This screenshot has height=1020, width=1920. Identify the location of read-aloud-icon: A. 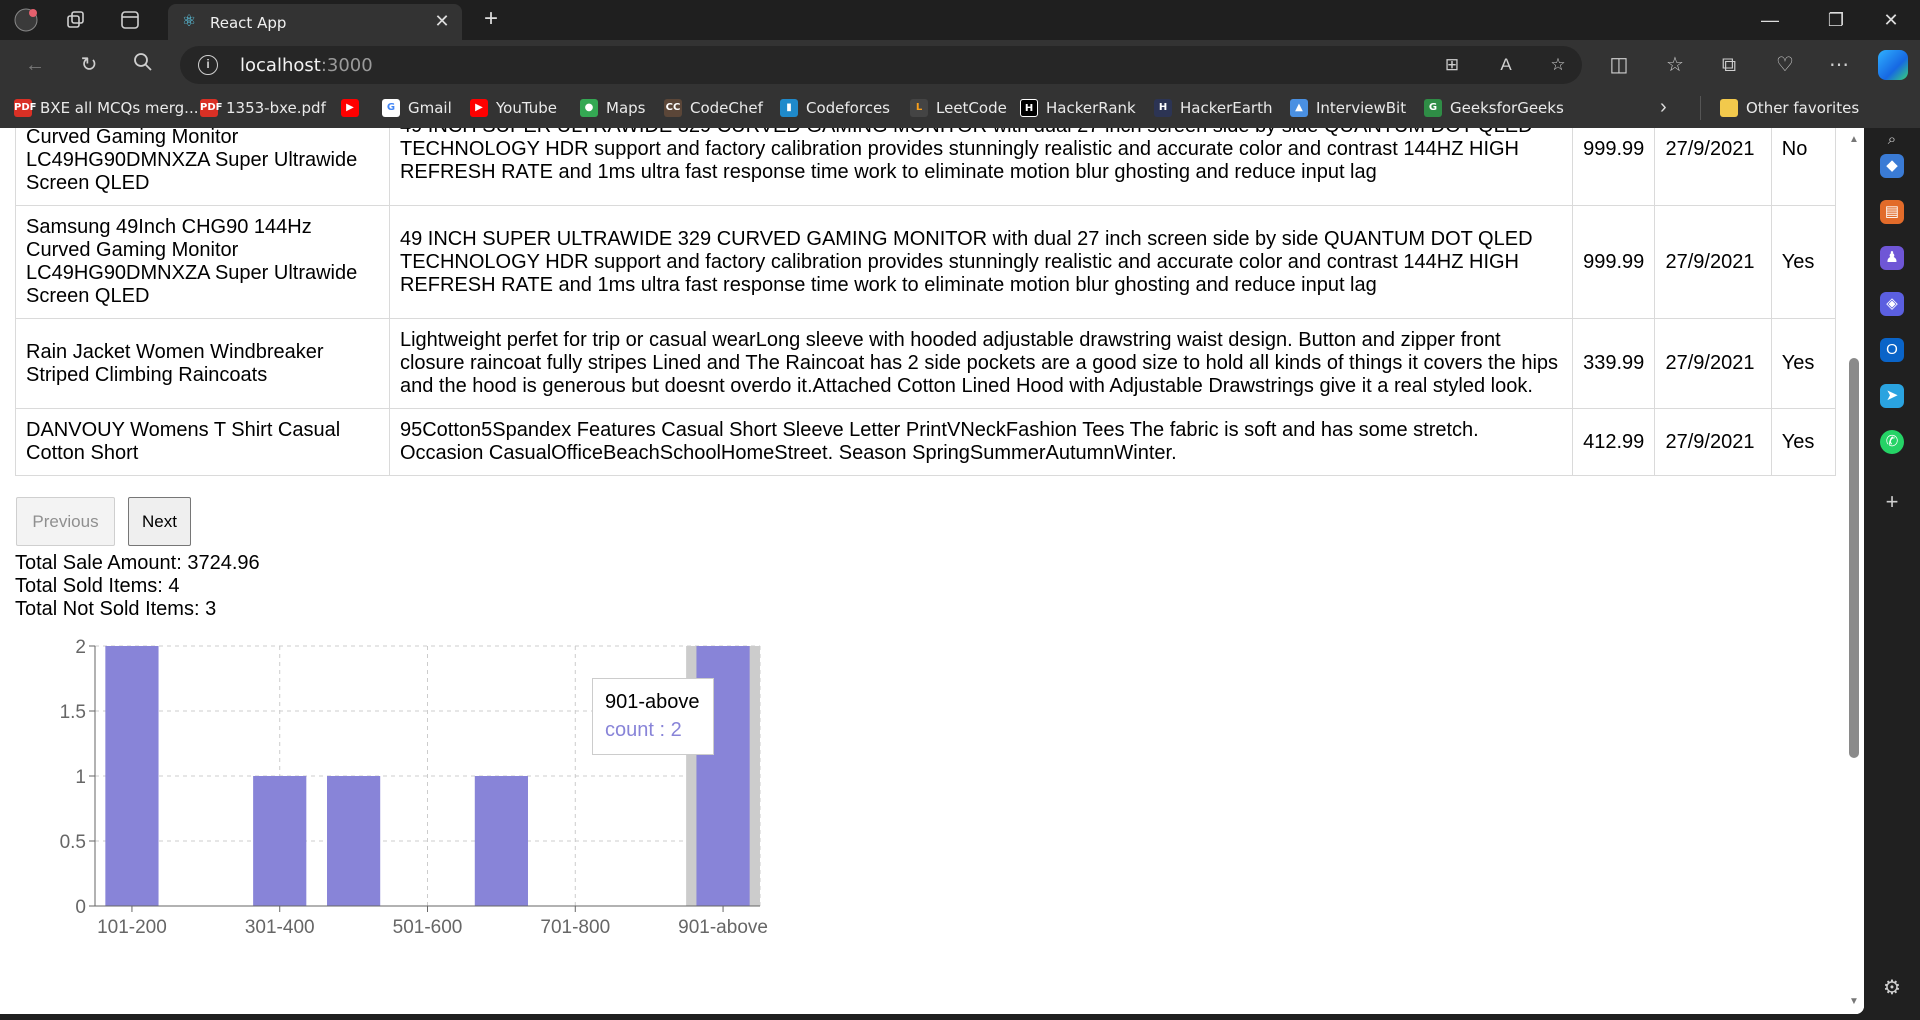
(1506, 64).